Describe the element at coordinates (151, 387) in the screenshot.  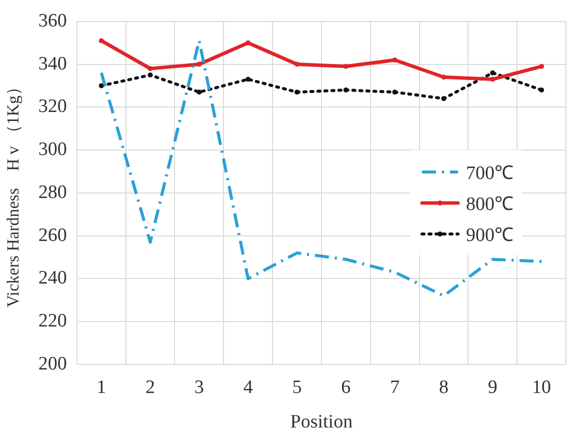
I see `x-tick-label: 2` at that location.